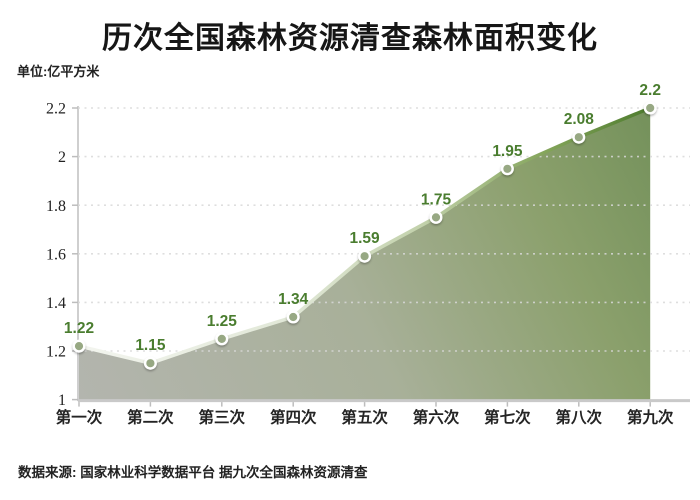 The width and height of the screenshot is (700, 500). I want to click on data-label: 1.25, so click(222, 321).